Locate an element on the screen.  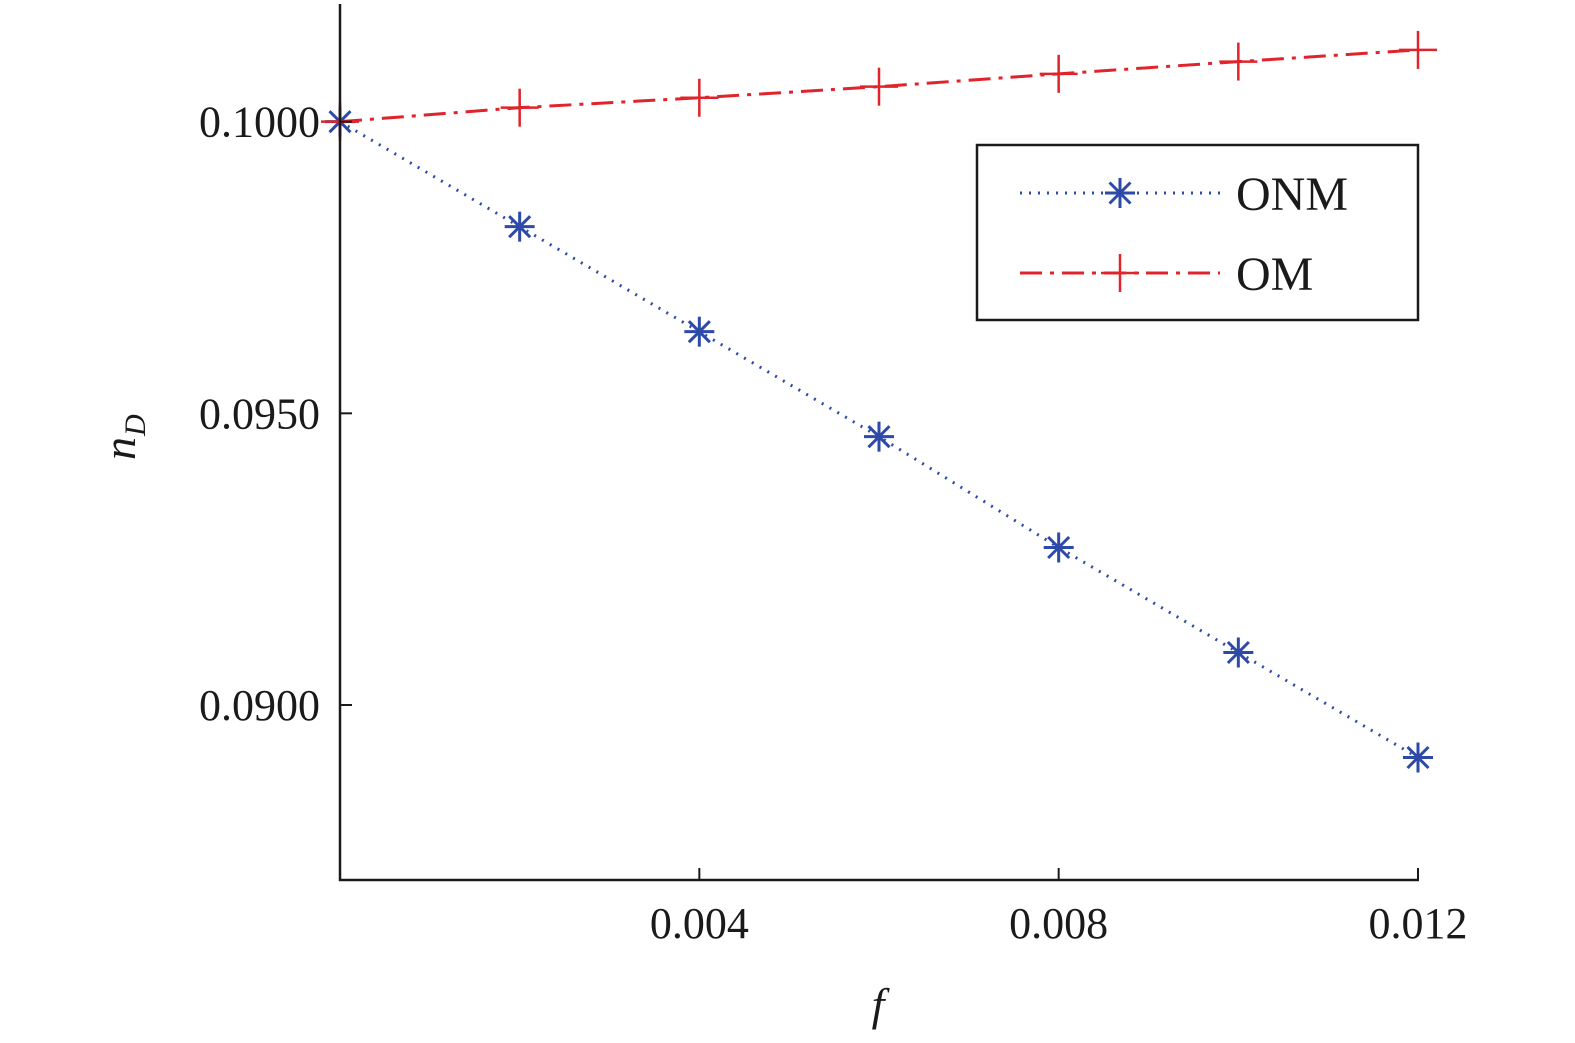
y-axis-label-subscript: D is located at coordinates (135, 425).